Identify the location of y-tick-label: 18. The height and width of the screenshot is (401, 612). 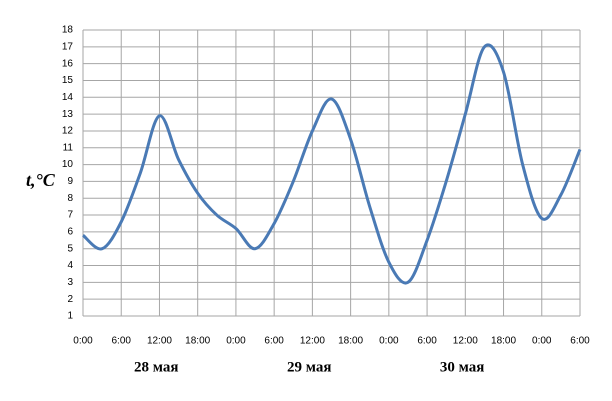
(68, 30).